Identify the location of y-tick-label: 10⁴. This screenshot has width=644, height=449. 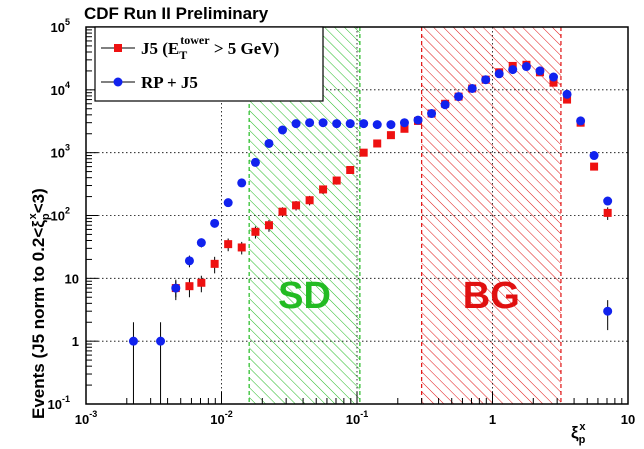
(60, 89).